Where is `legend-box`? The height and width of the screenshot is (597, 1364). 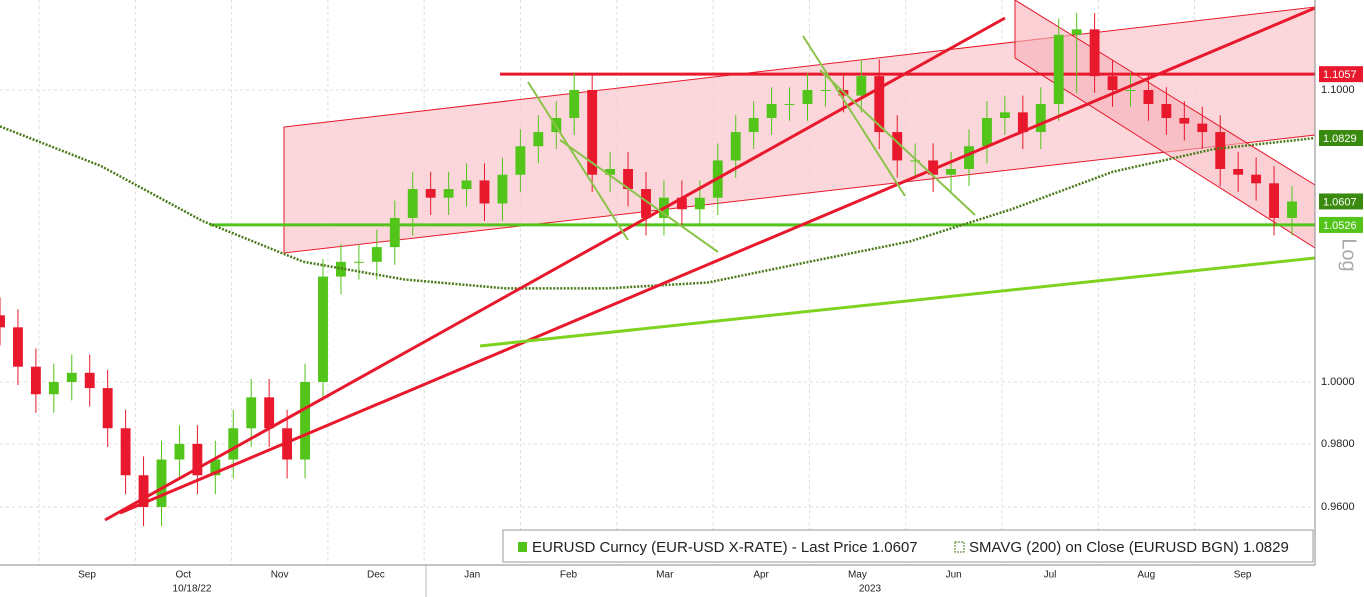 legend-box is located at coordinates (908, 546).